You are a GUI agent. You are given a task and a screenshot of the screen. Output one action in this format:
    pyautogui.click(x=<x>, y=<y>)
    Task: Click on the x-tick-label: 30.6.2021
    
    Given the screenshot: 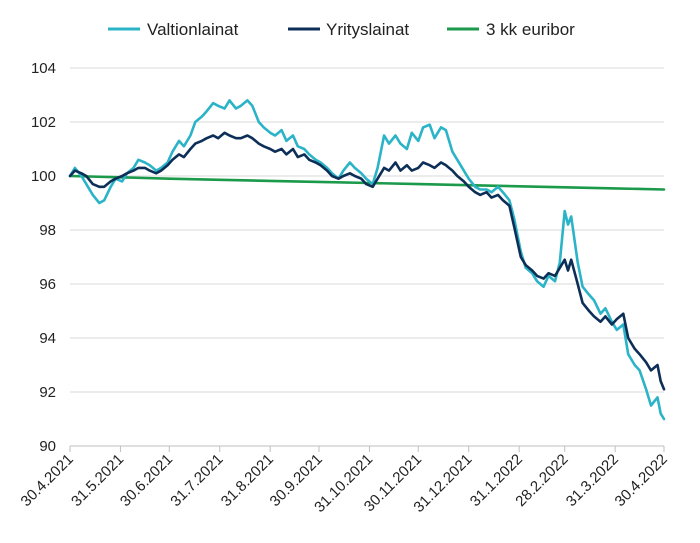 What is the action you would take?
    pyautogui.click(x=146, y=480)
    